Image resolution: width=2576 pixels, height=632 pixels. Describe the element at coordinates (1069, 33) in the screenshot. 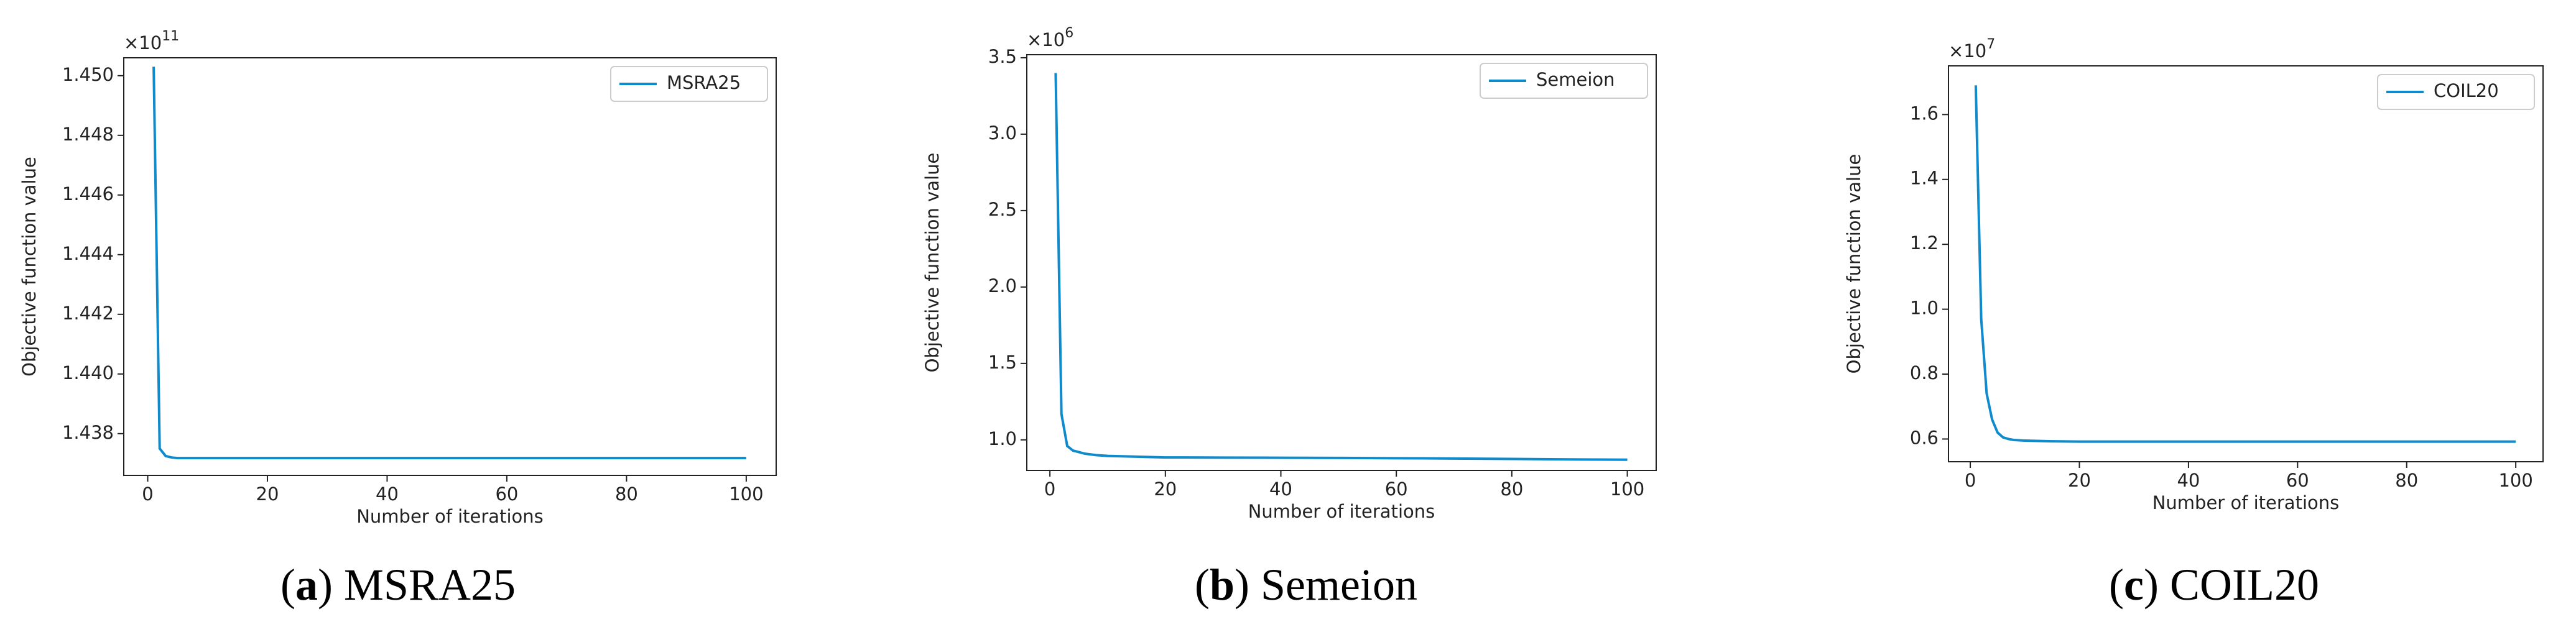

I see `offset-exponent: 6` at that location.